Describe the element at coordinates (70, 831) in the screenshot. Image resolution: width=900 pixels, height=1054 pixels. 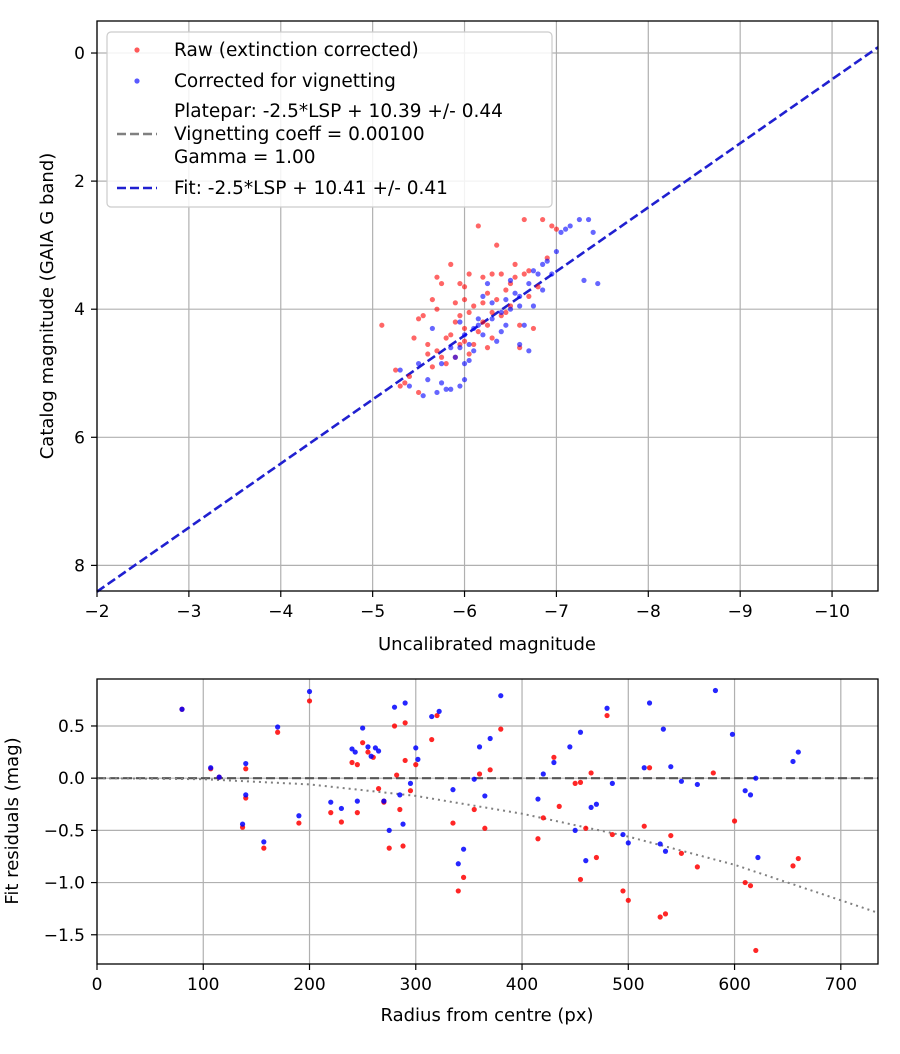
I see `bottom-y-ticks: 0.5 0.0 −0.5 −1.0 −1.5` at that location.